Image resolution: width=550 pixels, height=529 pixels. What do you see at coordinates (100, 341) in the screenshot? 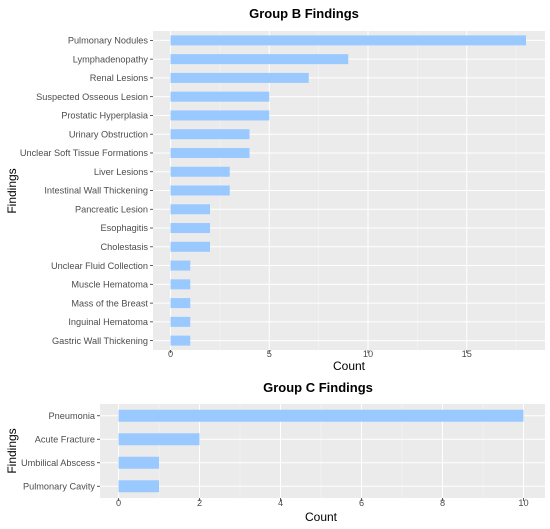
I see `y-tick-label: Gastric Wall Thickening` at bounding box center [100, 341].